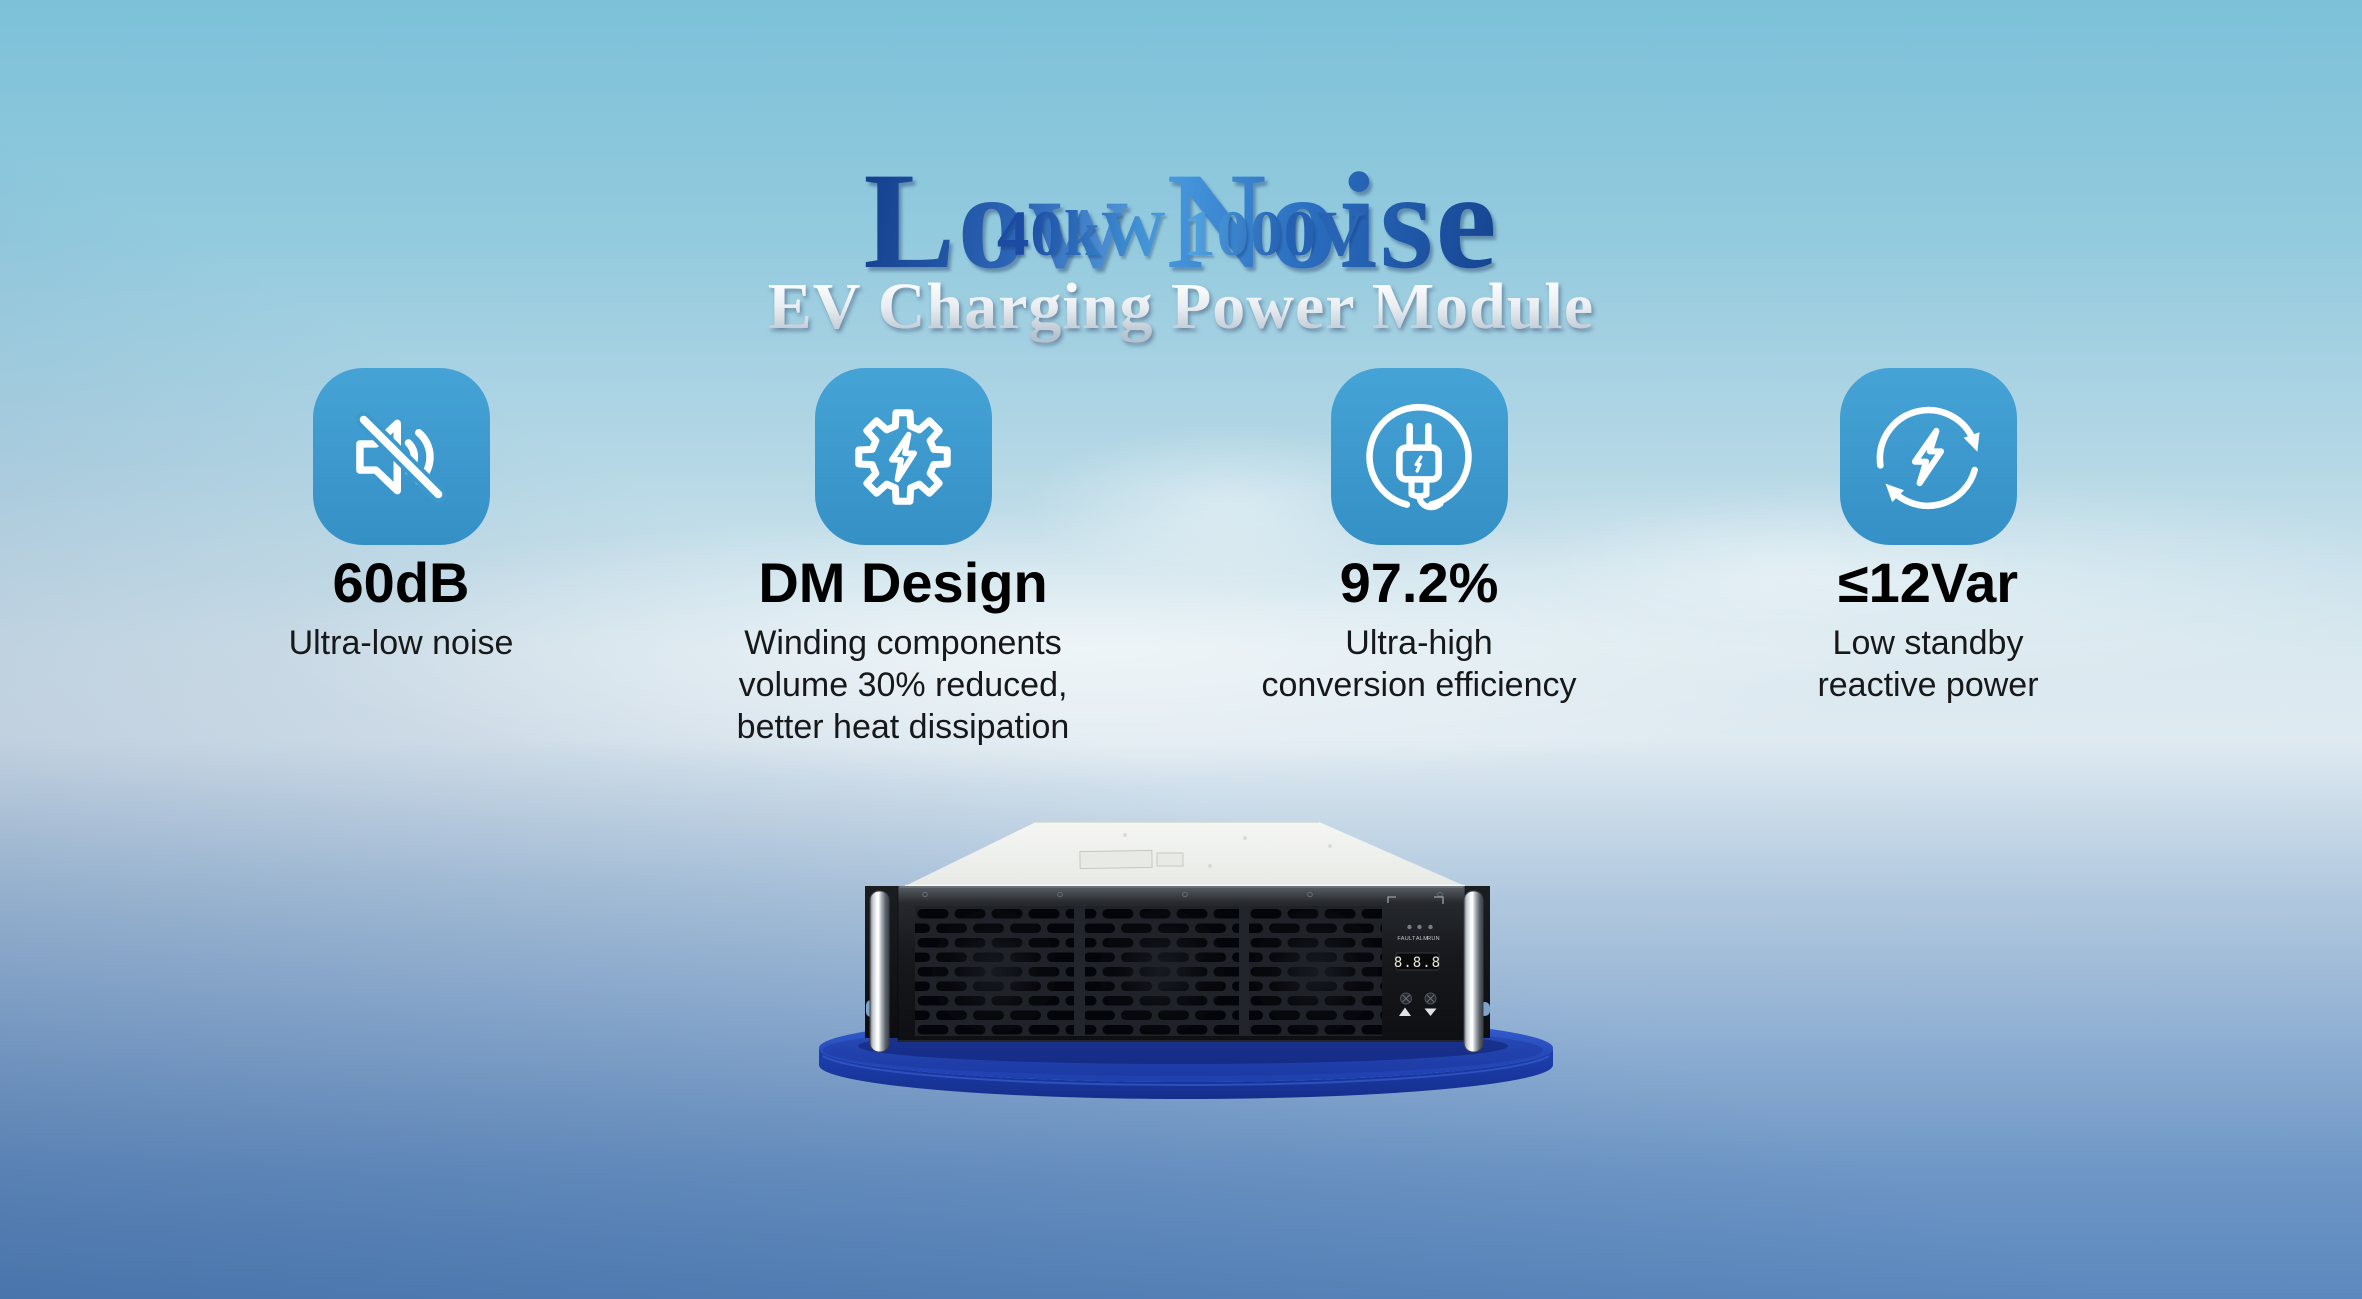  I want to click on page-title: Low Noise, so click(1181, 221).